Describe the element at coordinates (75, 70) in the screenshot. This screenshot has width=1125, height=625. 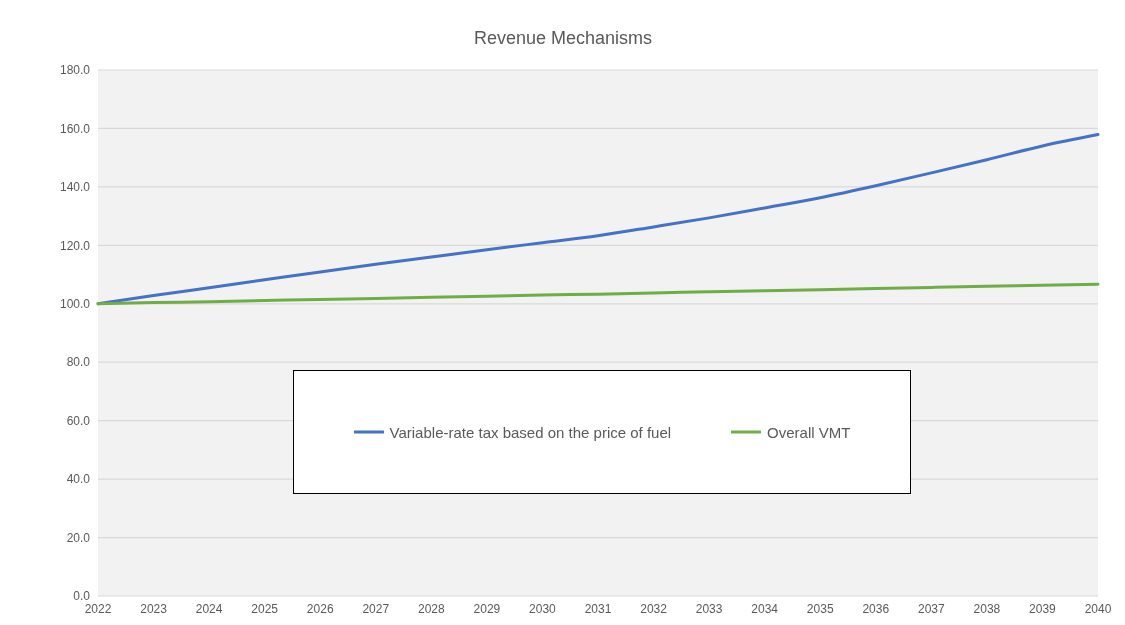
I see `y-tick-label: 180.0` at that location.